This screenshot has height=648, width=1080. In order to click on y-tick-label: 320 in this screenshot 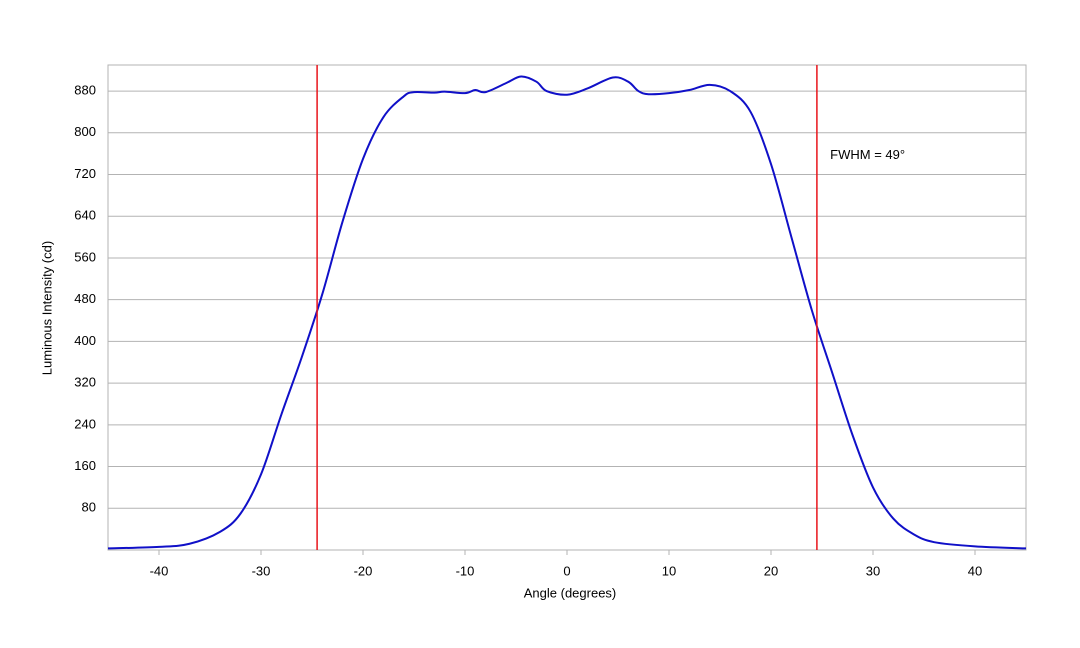, I will do `click(85, 382)`.